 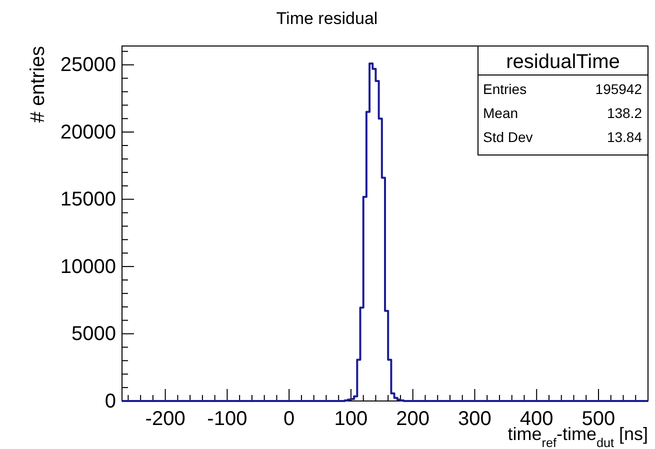 I want to click on chart-title: Time residual, so click(x=327, y=18).